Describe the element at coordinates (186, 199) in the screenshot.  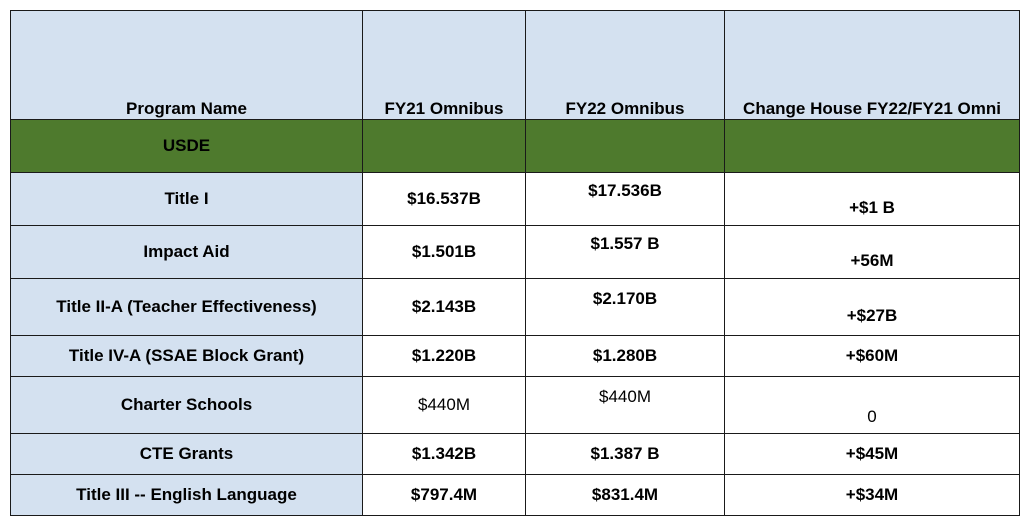
I see `program-name-cell: Title I` at that location.